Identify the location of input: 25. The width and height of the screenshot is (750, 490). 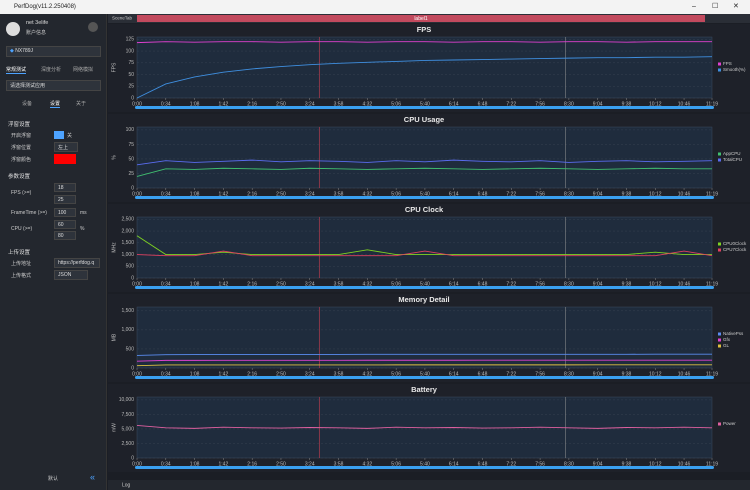
(65, 199).